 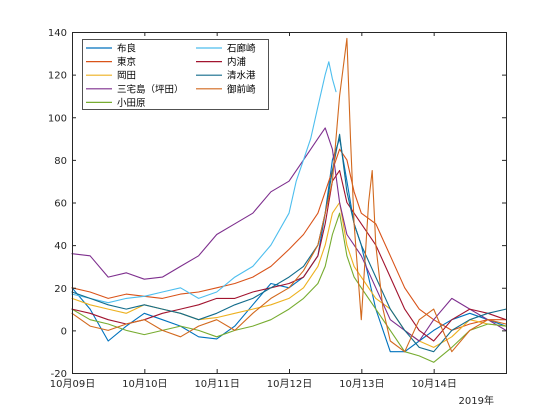 I want to click on x-tick-label: 10月11日, so click(x=216, y=384).